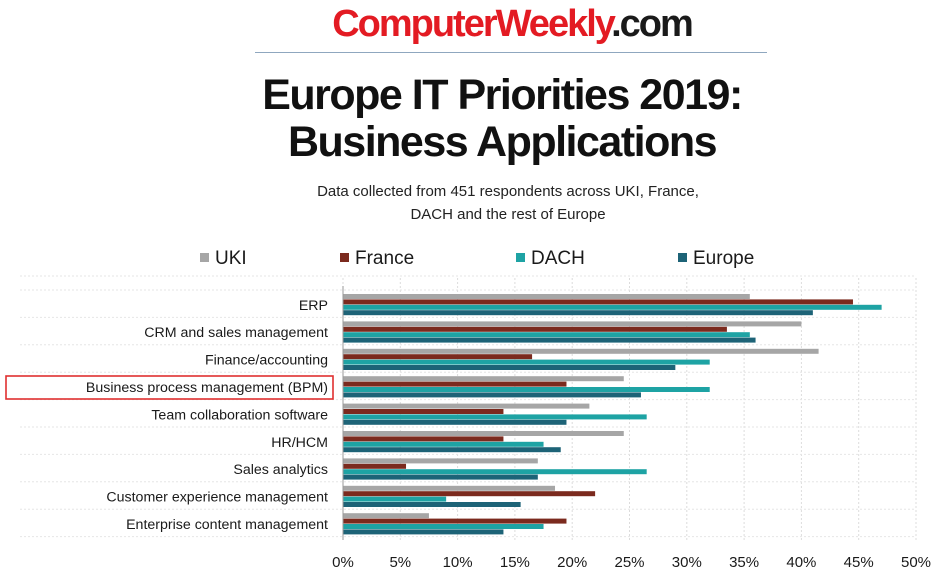 Image resolution: width=950 pixels, height=584 pixels. I want to click on bar-europe-team-collaboration-software, so click(455, 422).